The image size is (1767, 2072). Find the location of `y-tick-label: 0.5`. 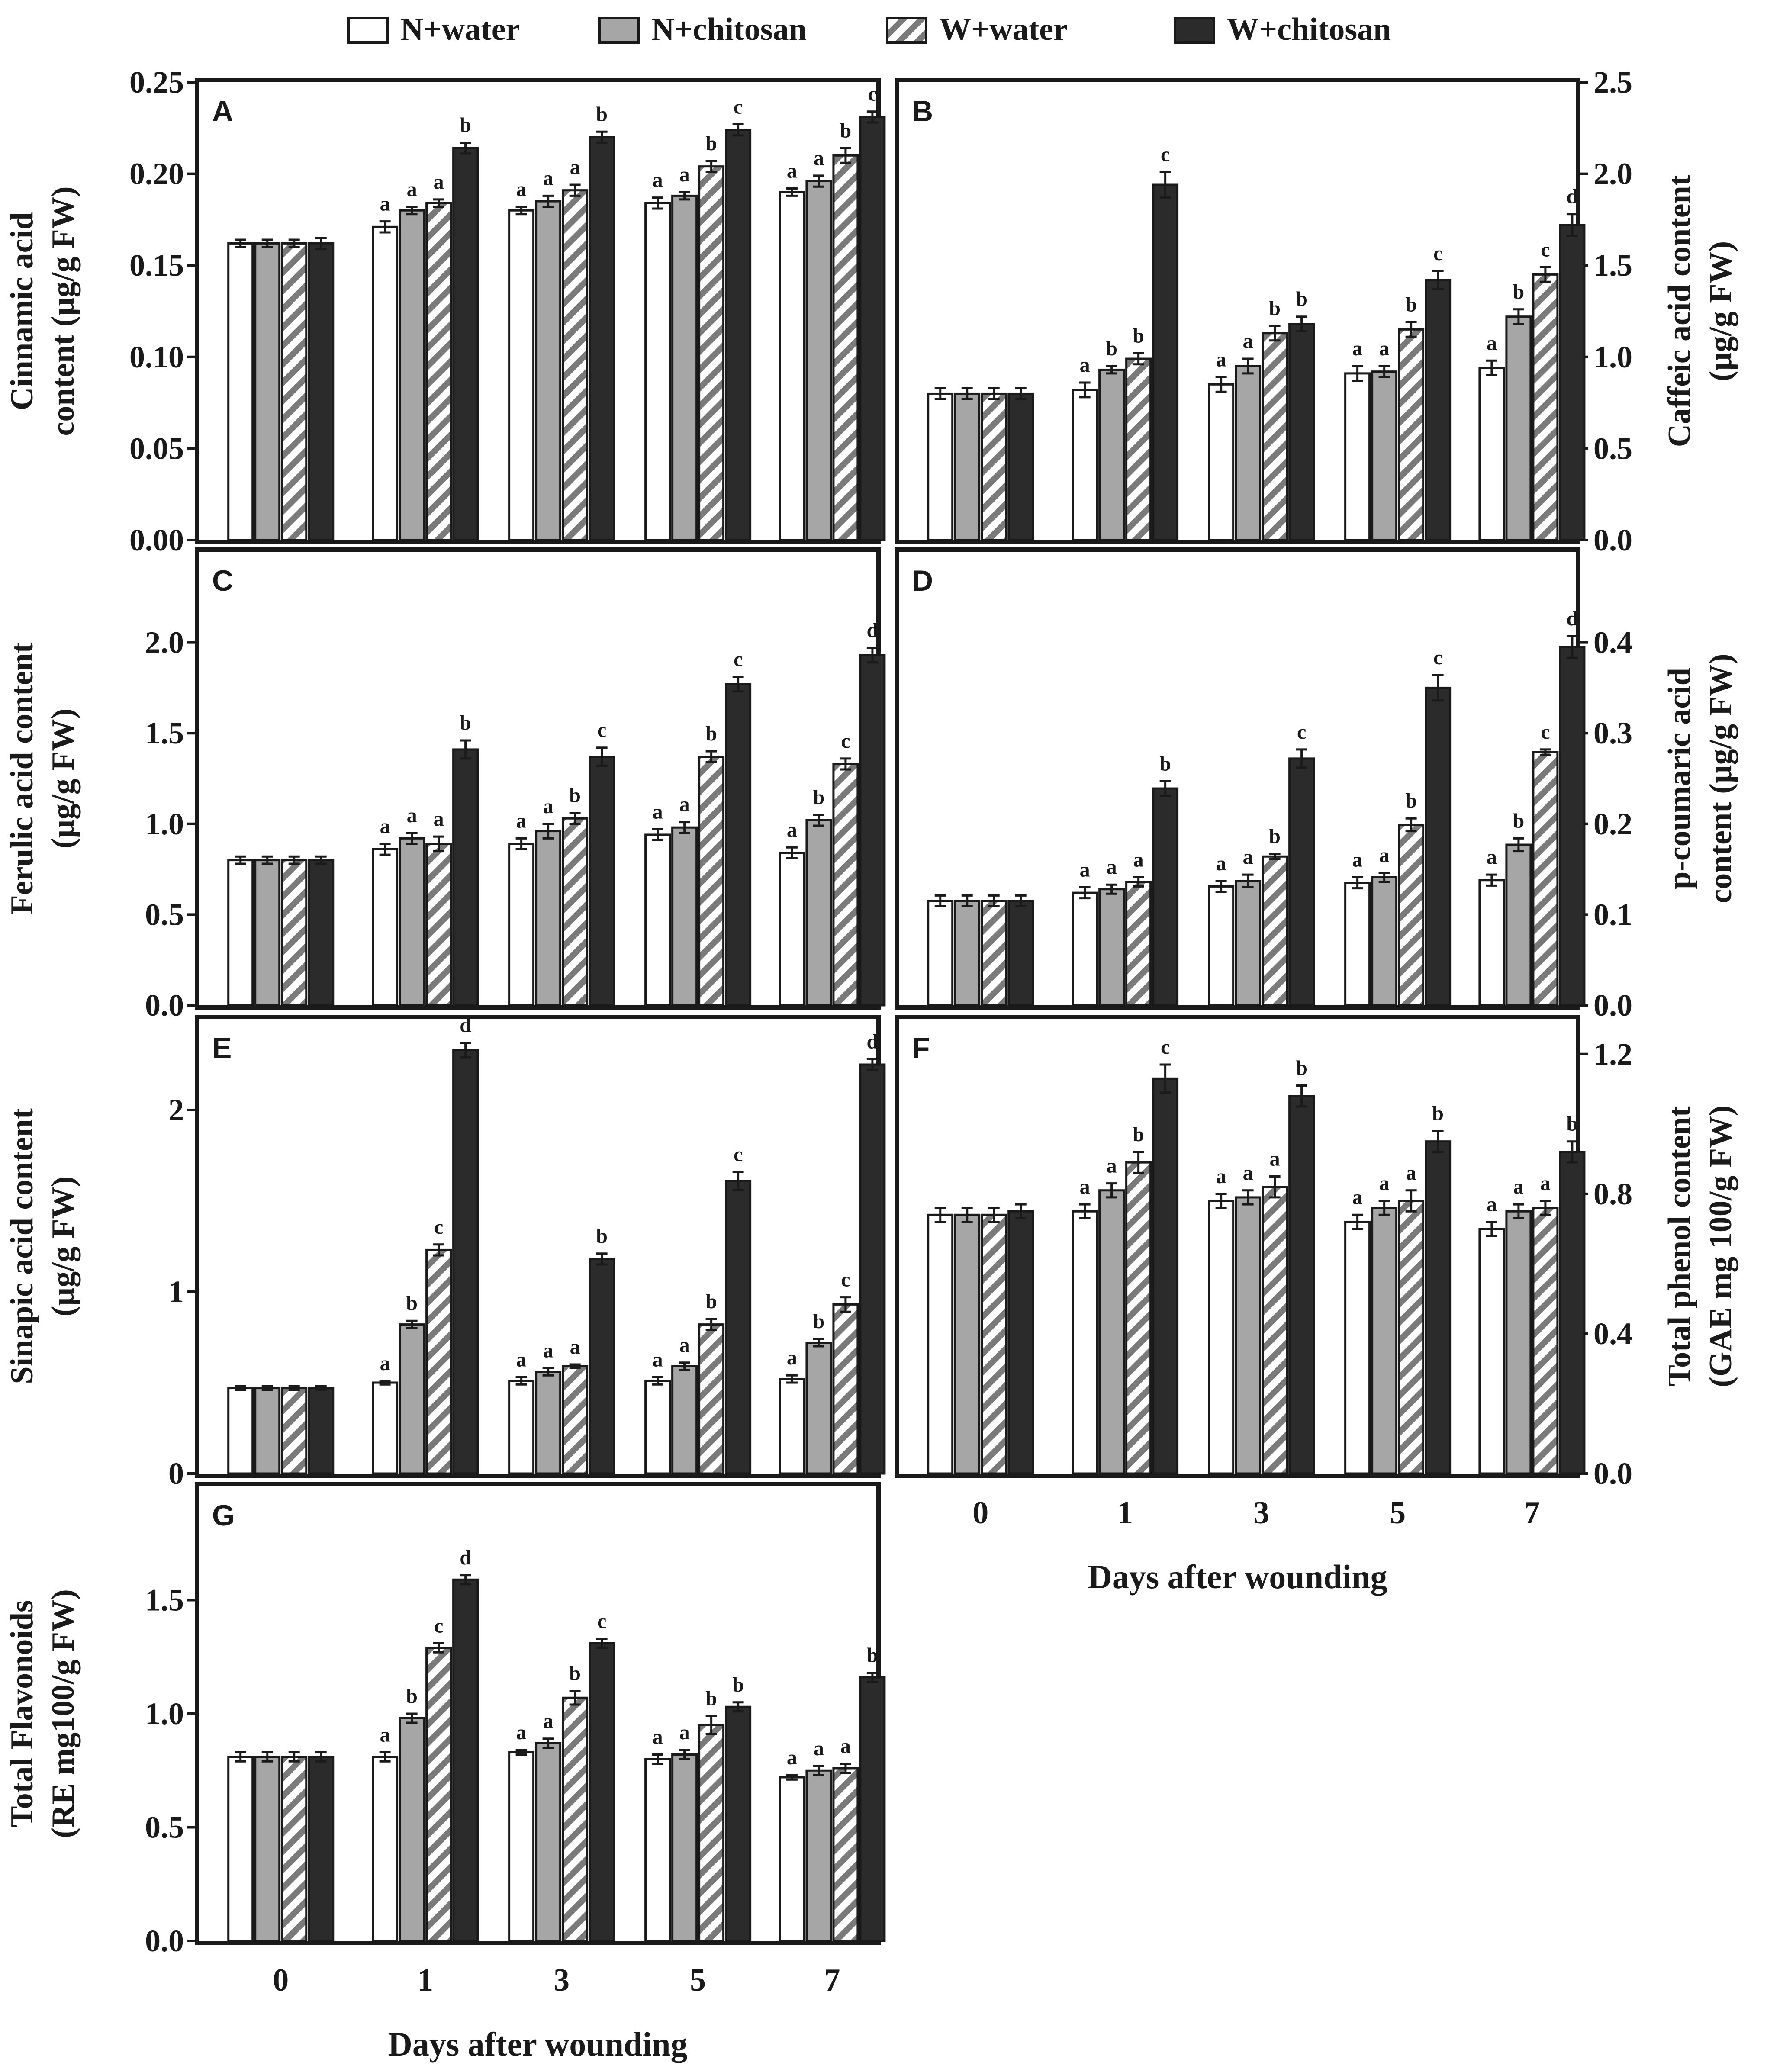

y-tick-label: 0.5 is located at coordinates (1612, 448).